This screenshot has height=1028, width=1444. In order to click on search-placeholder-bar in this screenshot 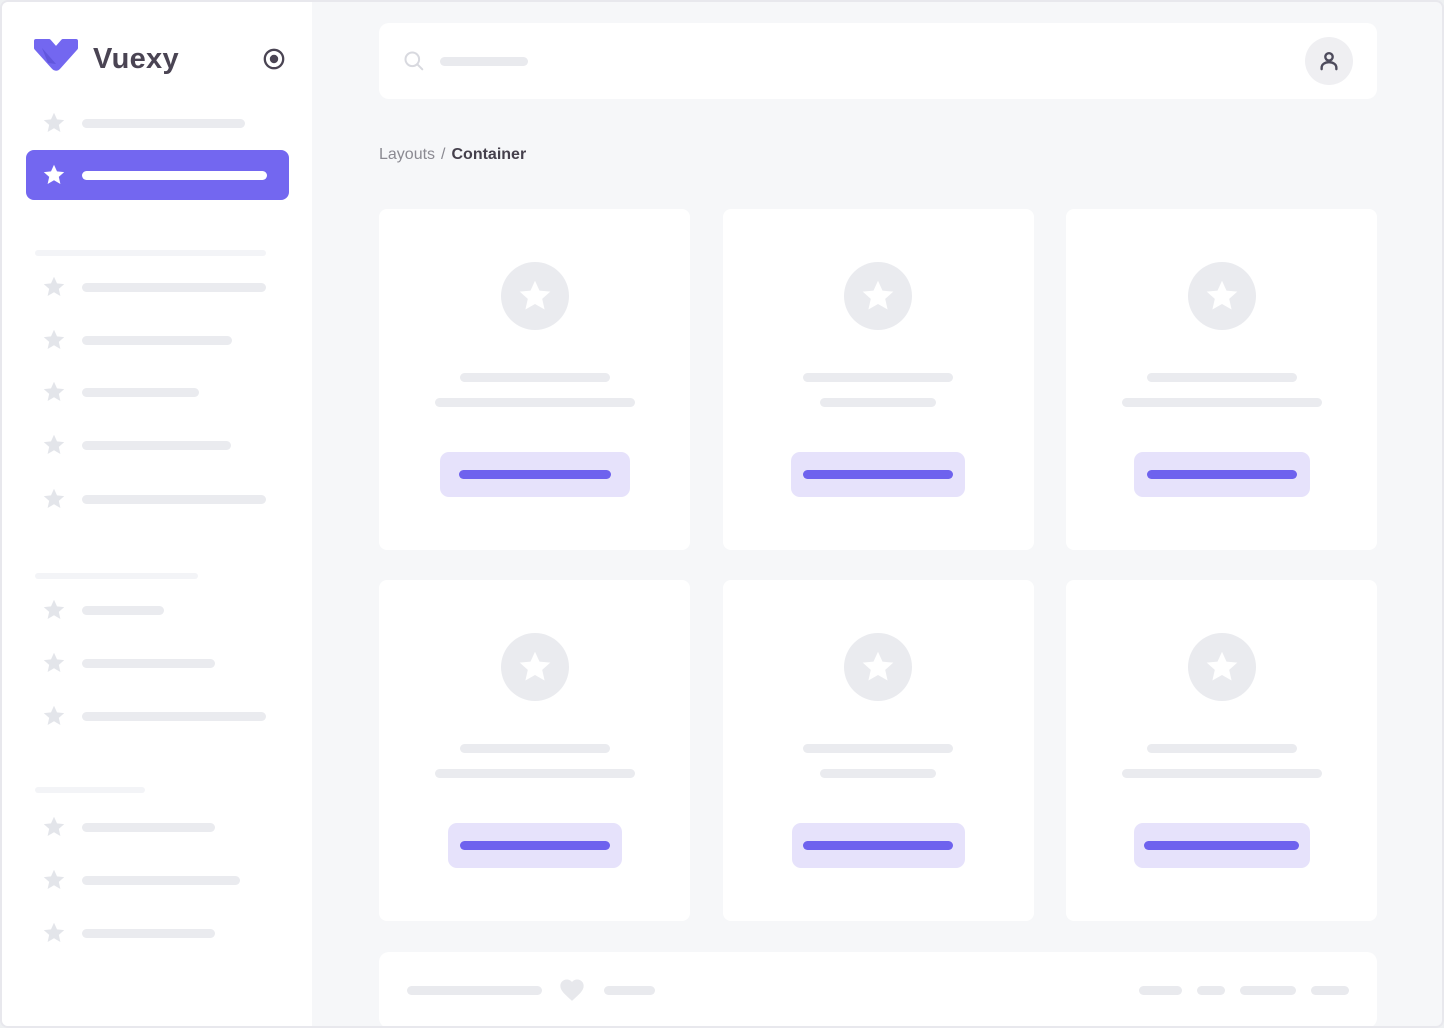, I will do `click(484, 61)`.